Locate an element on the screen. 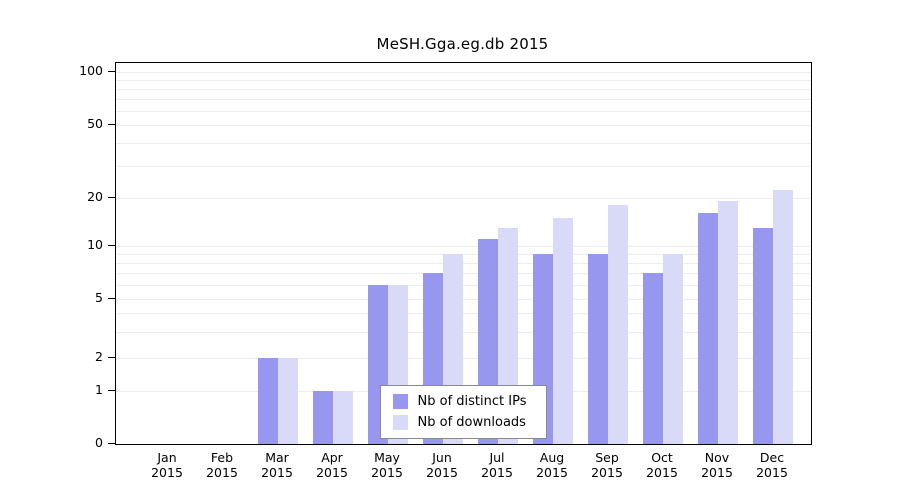  x-tick-month: Feb is located at coordinates (222, 457).